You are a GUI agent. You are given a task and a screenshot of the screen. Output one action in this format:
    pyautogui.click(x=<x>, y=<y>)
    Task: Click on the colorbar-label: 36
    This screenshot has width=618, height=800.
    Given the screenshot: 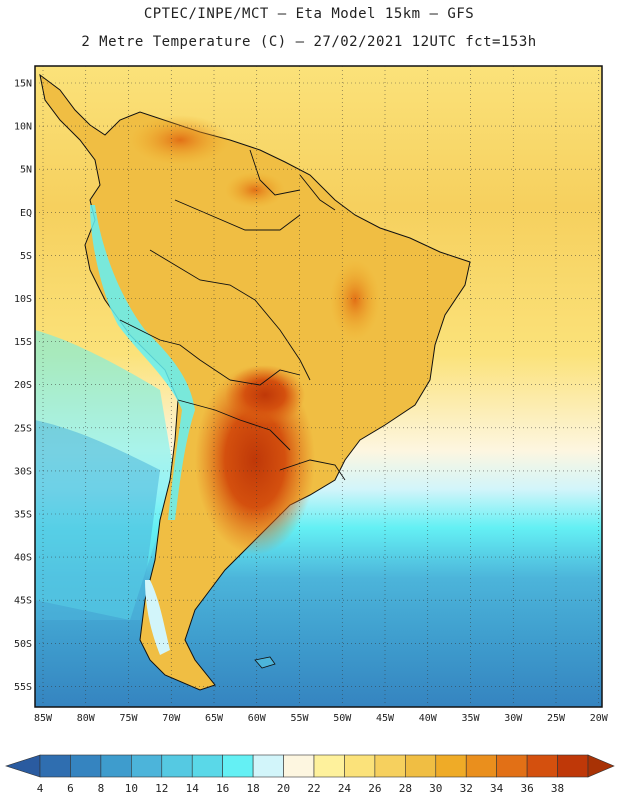 What is the action you would take?
    pyautogui.click(x=526, y=788)
    